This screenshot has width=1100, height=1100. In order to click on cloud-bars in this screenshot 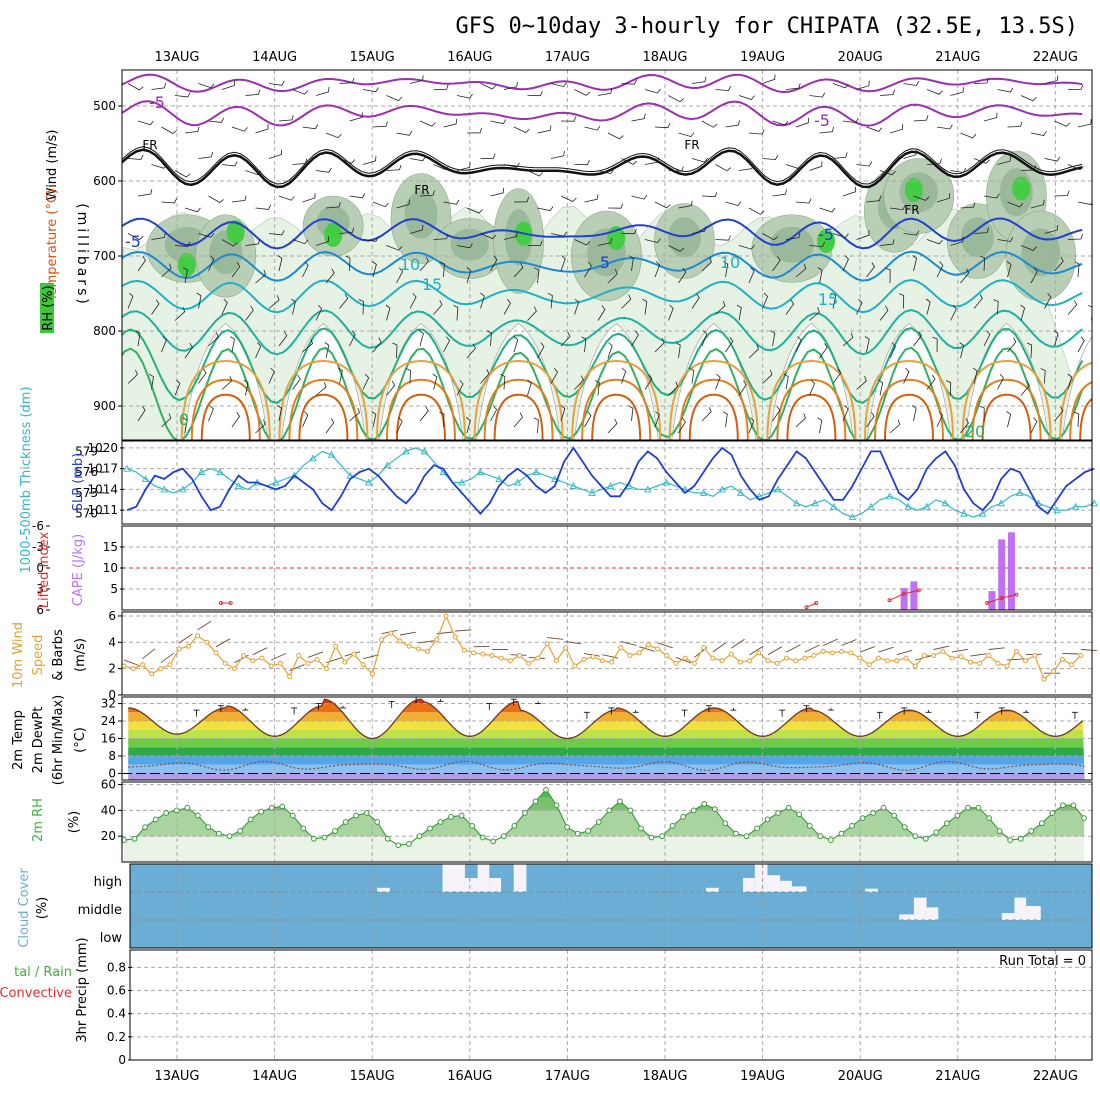, I will do `click(709, 892)`.